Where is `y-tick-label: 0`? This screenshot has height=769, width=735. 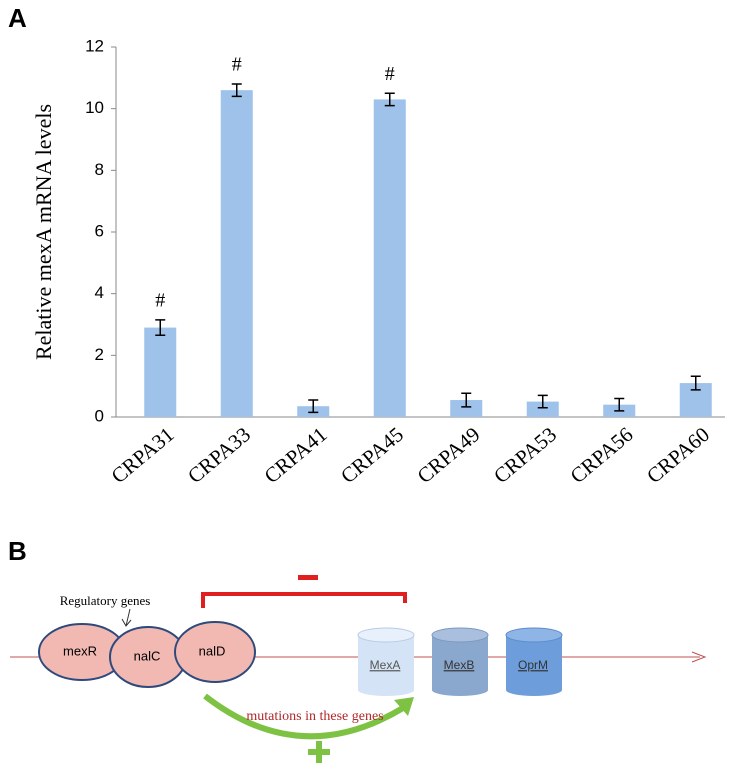
y-tick-label: 0 is located at coordinates (99, 415).